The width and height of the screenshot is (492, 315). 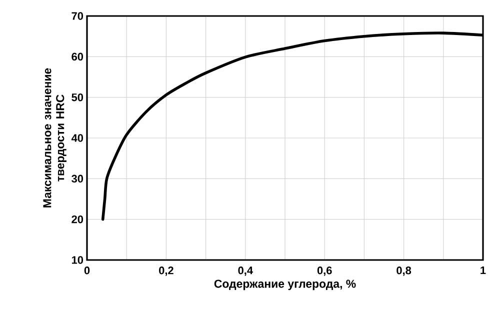 I want to click on x-tick-label: 0,2, so click(x=166, y=271).